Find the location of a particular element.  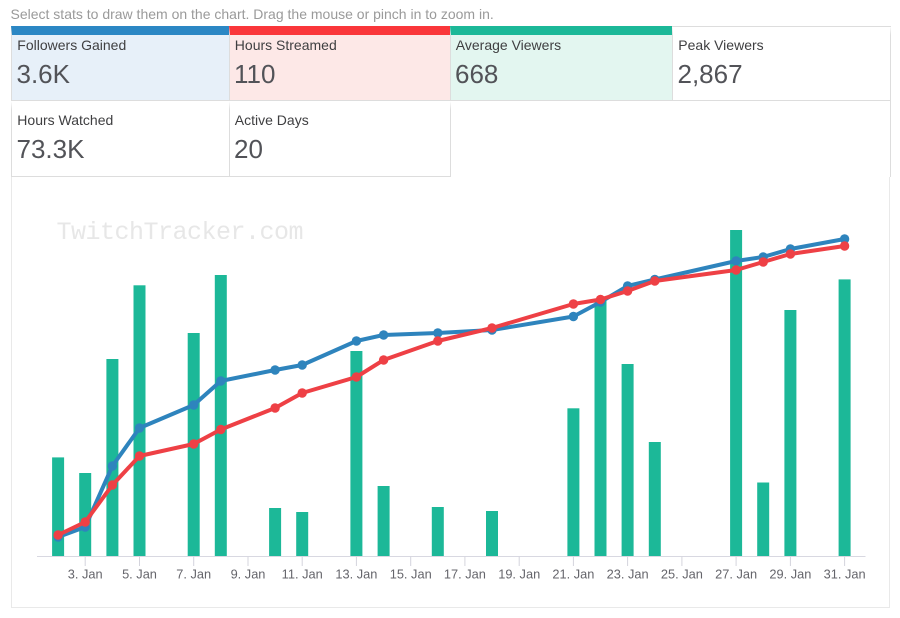

svg-text: 13. Jan is located at coordinates (356, 574).